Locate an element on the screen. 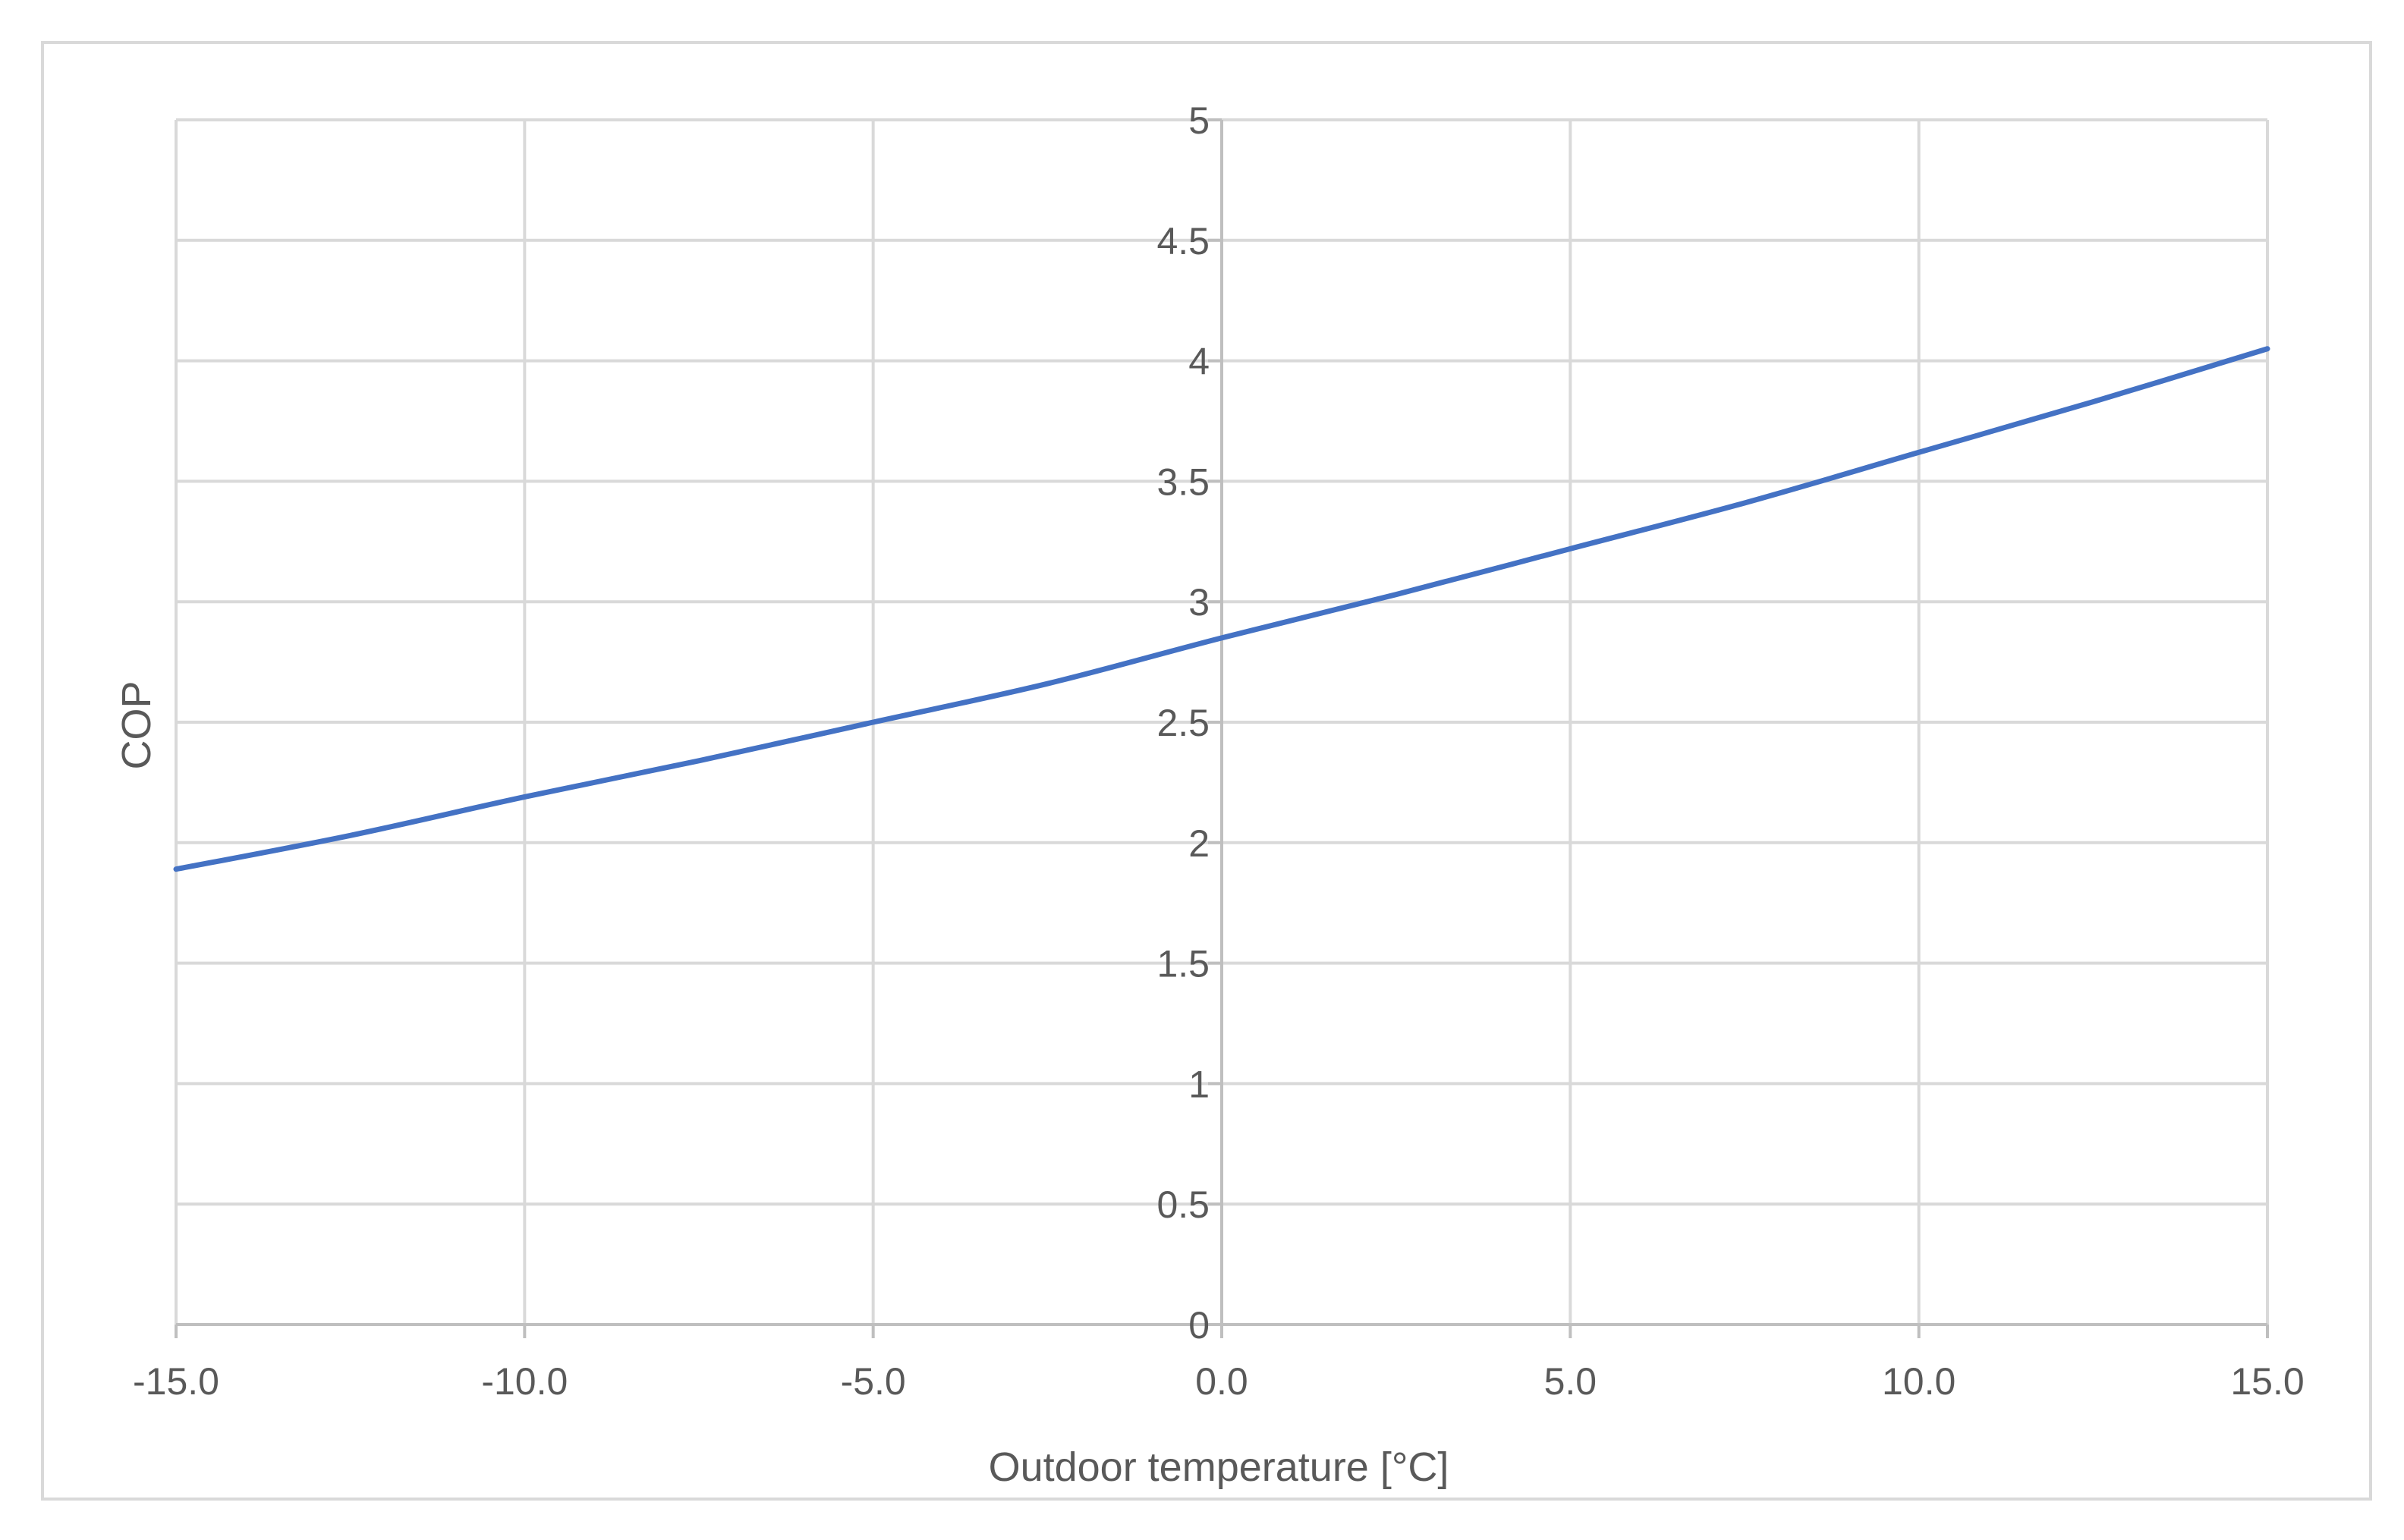 This screenshot has width=2404, height=1540. x-tick-label: -15.0 is located at coordinates (176, 1381).